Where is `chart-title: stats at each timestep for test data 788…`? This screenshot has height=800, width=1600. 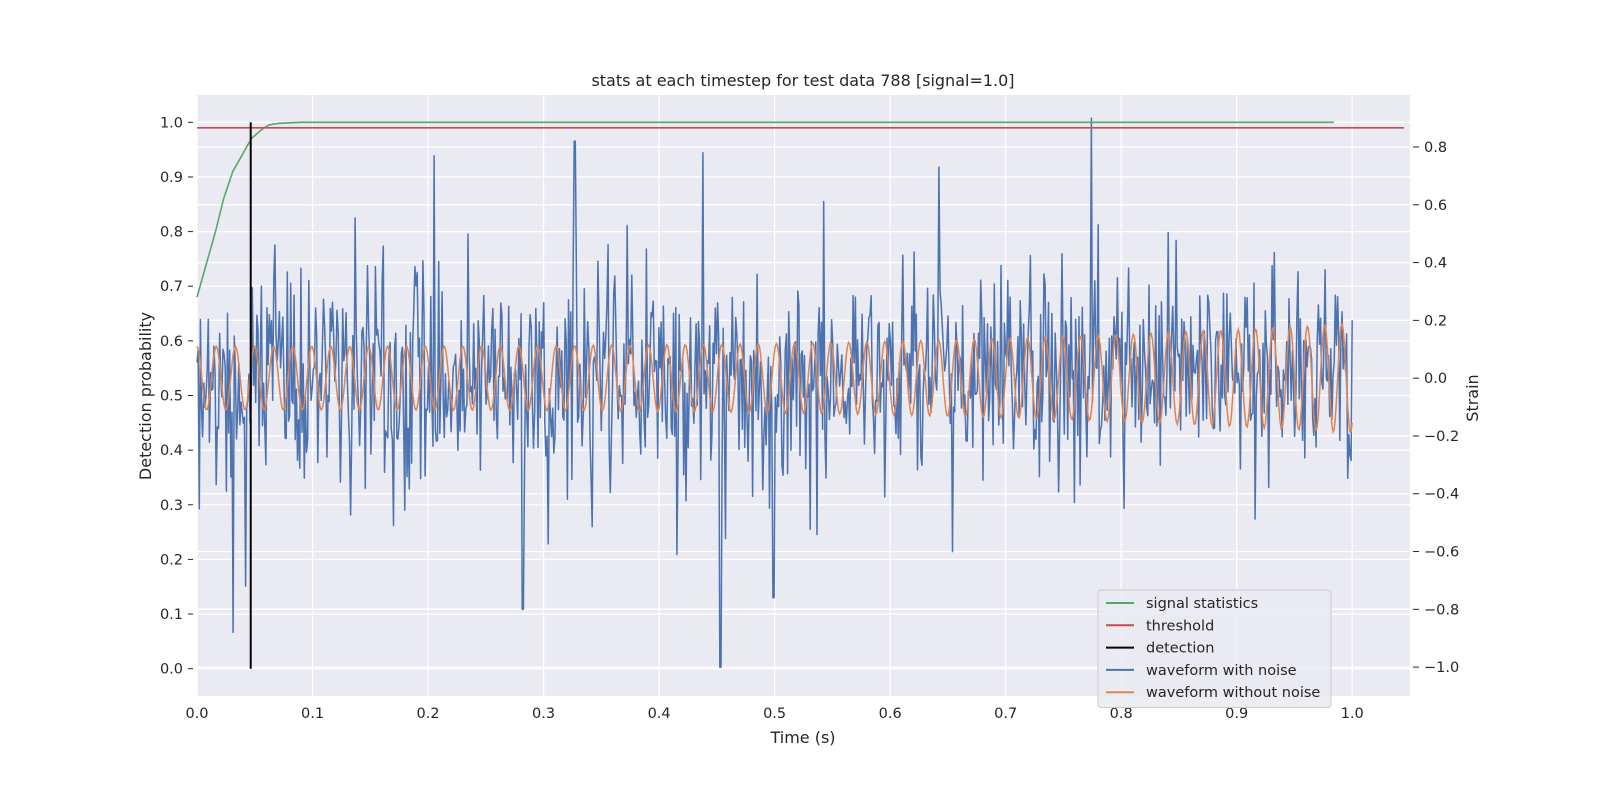 chart-title: stats at each timestep for test data 788… is located at coordinates (802, 80).